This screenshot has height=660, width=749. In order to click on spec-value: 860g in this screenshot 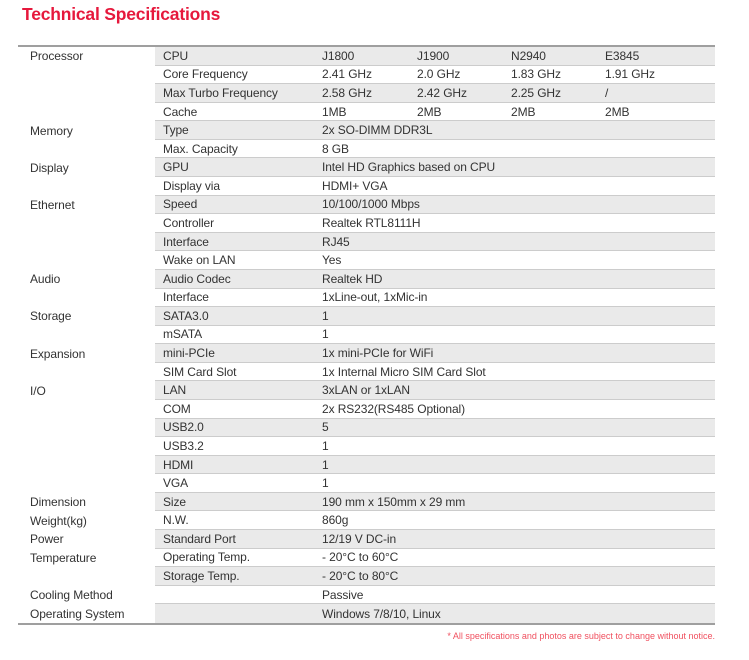, I will do `click(335, 520)`.